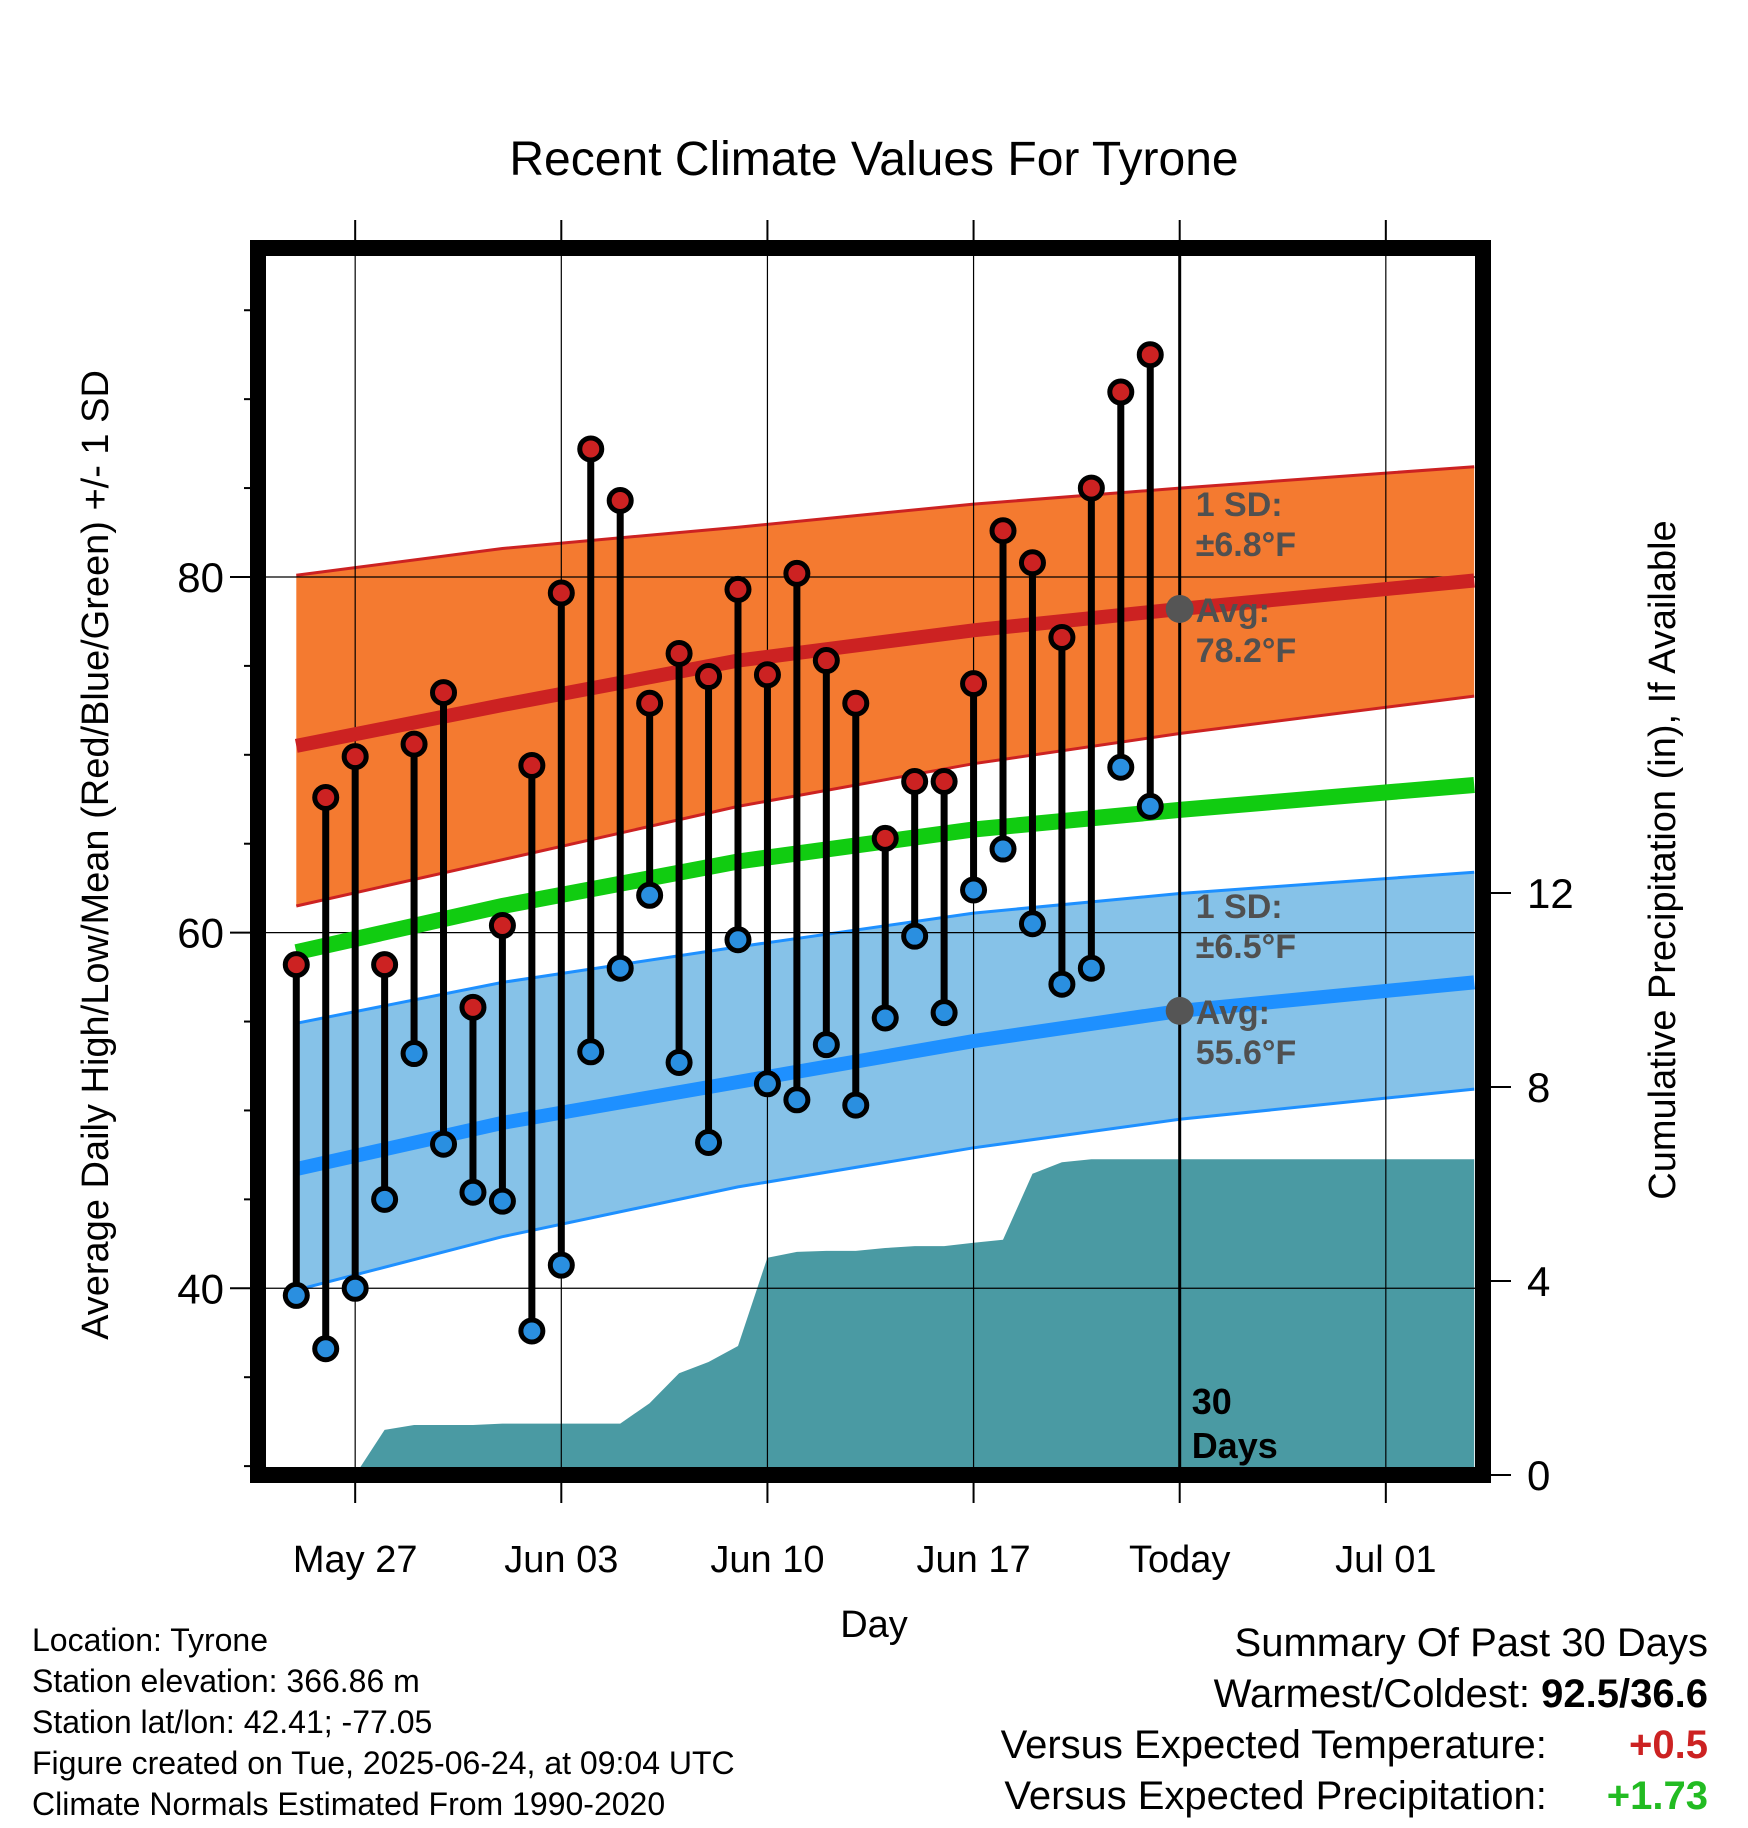  Describe the element at coordinates (1372, 1694) in the screenshot. I see `warm-cold-label: Warmest/Coldest:` at that location.